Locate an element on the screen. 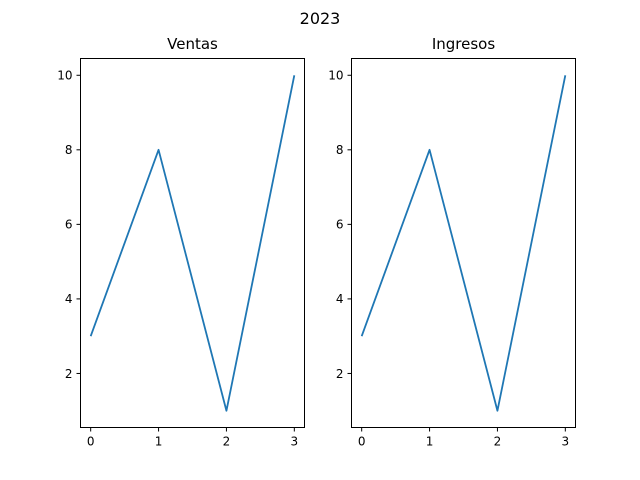  ventas-xtick-label-2: 2 is located at coordinates (227, 442).